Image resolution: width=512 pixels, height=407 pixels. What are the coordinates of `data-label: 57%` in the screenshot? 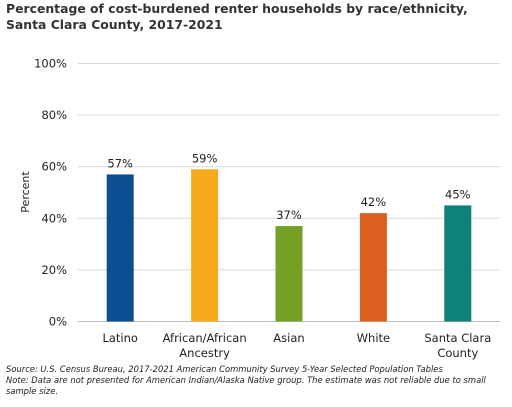 It's located at (120, 163).